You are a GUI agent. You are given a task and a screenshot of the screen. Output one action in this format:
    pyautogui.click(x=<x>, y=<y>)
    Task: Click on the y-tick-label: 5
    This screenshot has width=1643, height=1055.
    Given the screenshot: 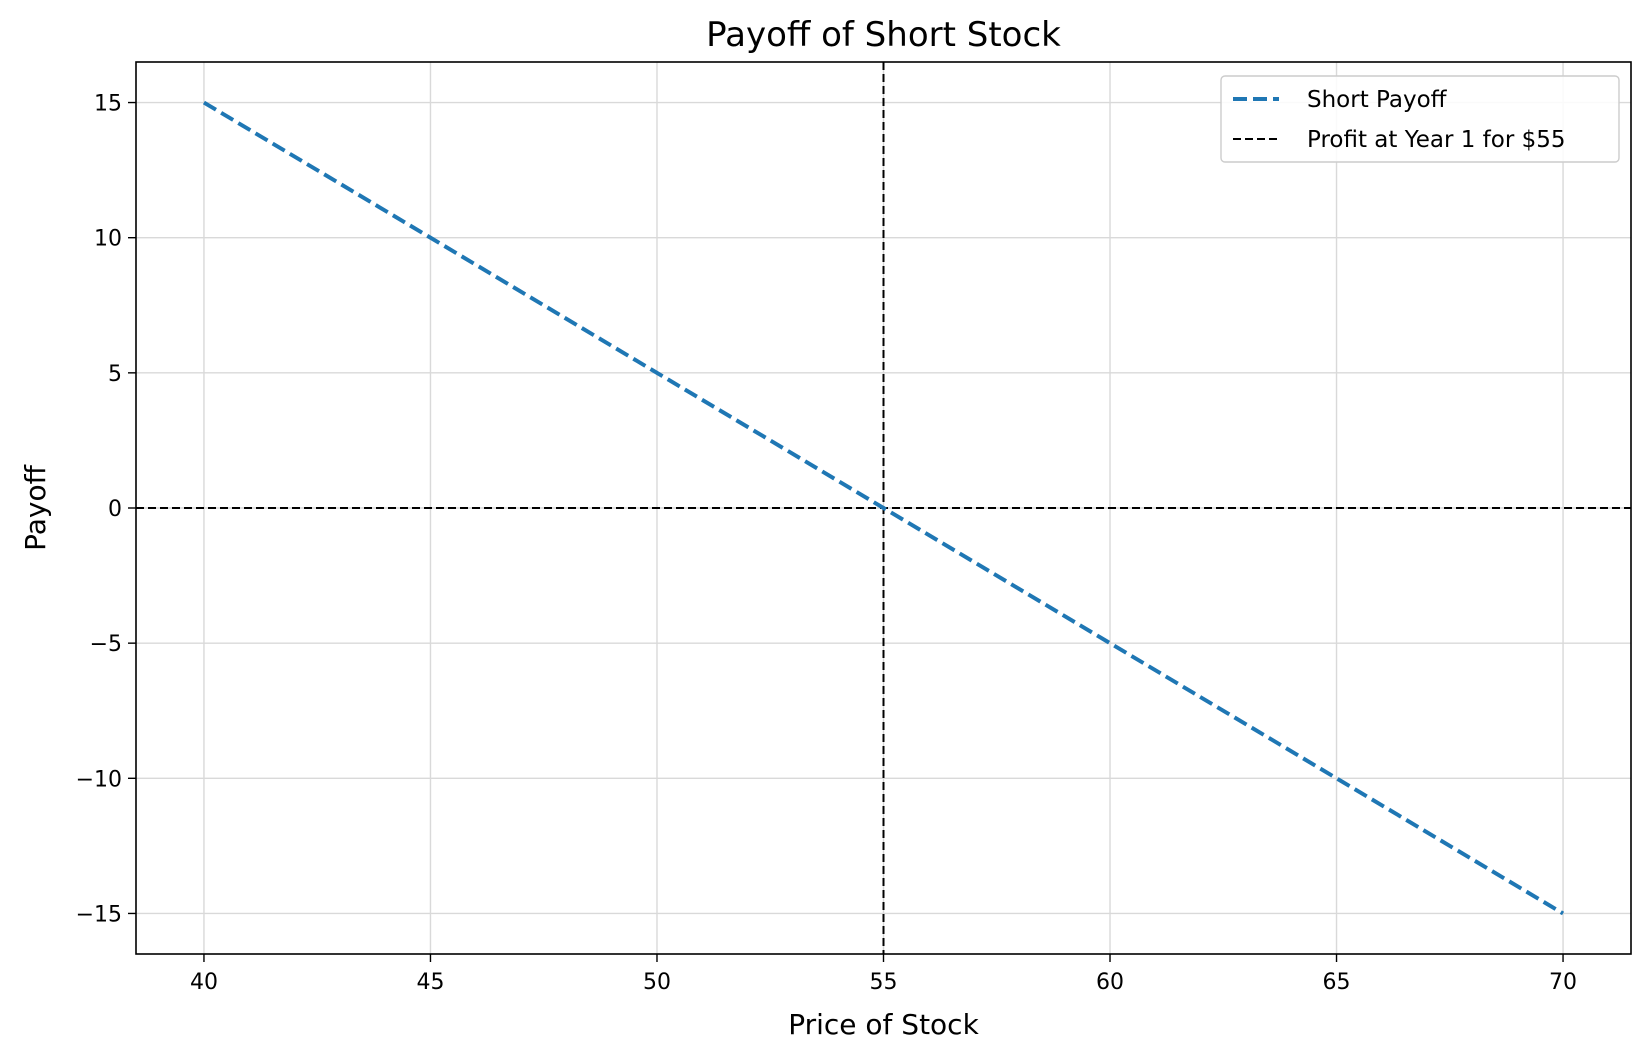 What is the action you would take?
    pyautogui.click(x=115, y=374)
    